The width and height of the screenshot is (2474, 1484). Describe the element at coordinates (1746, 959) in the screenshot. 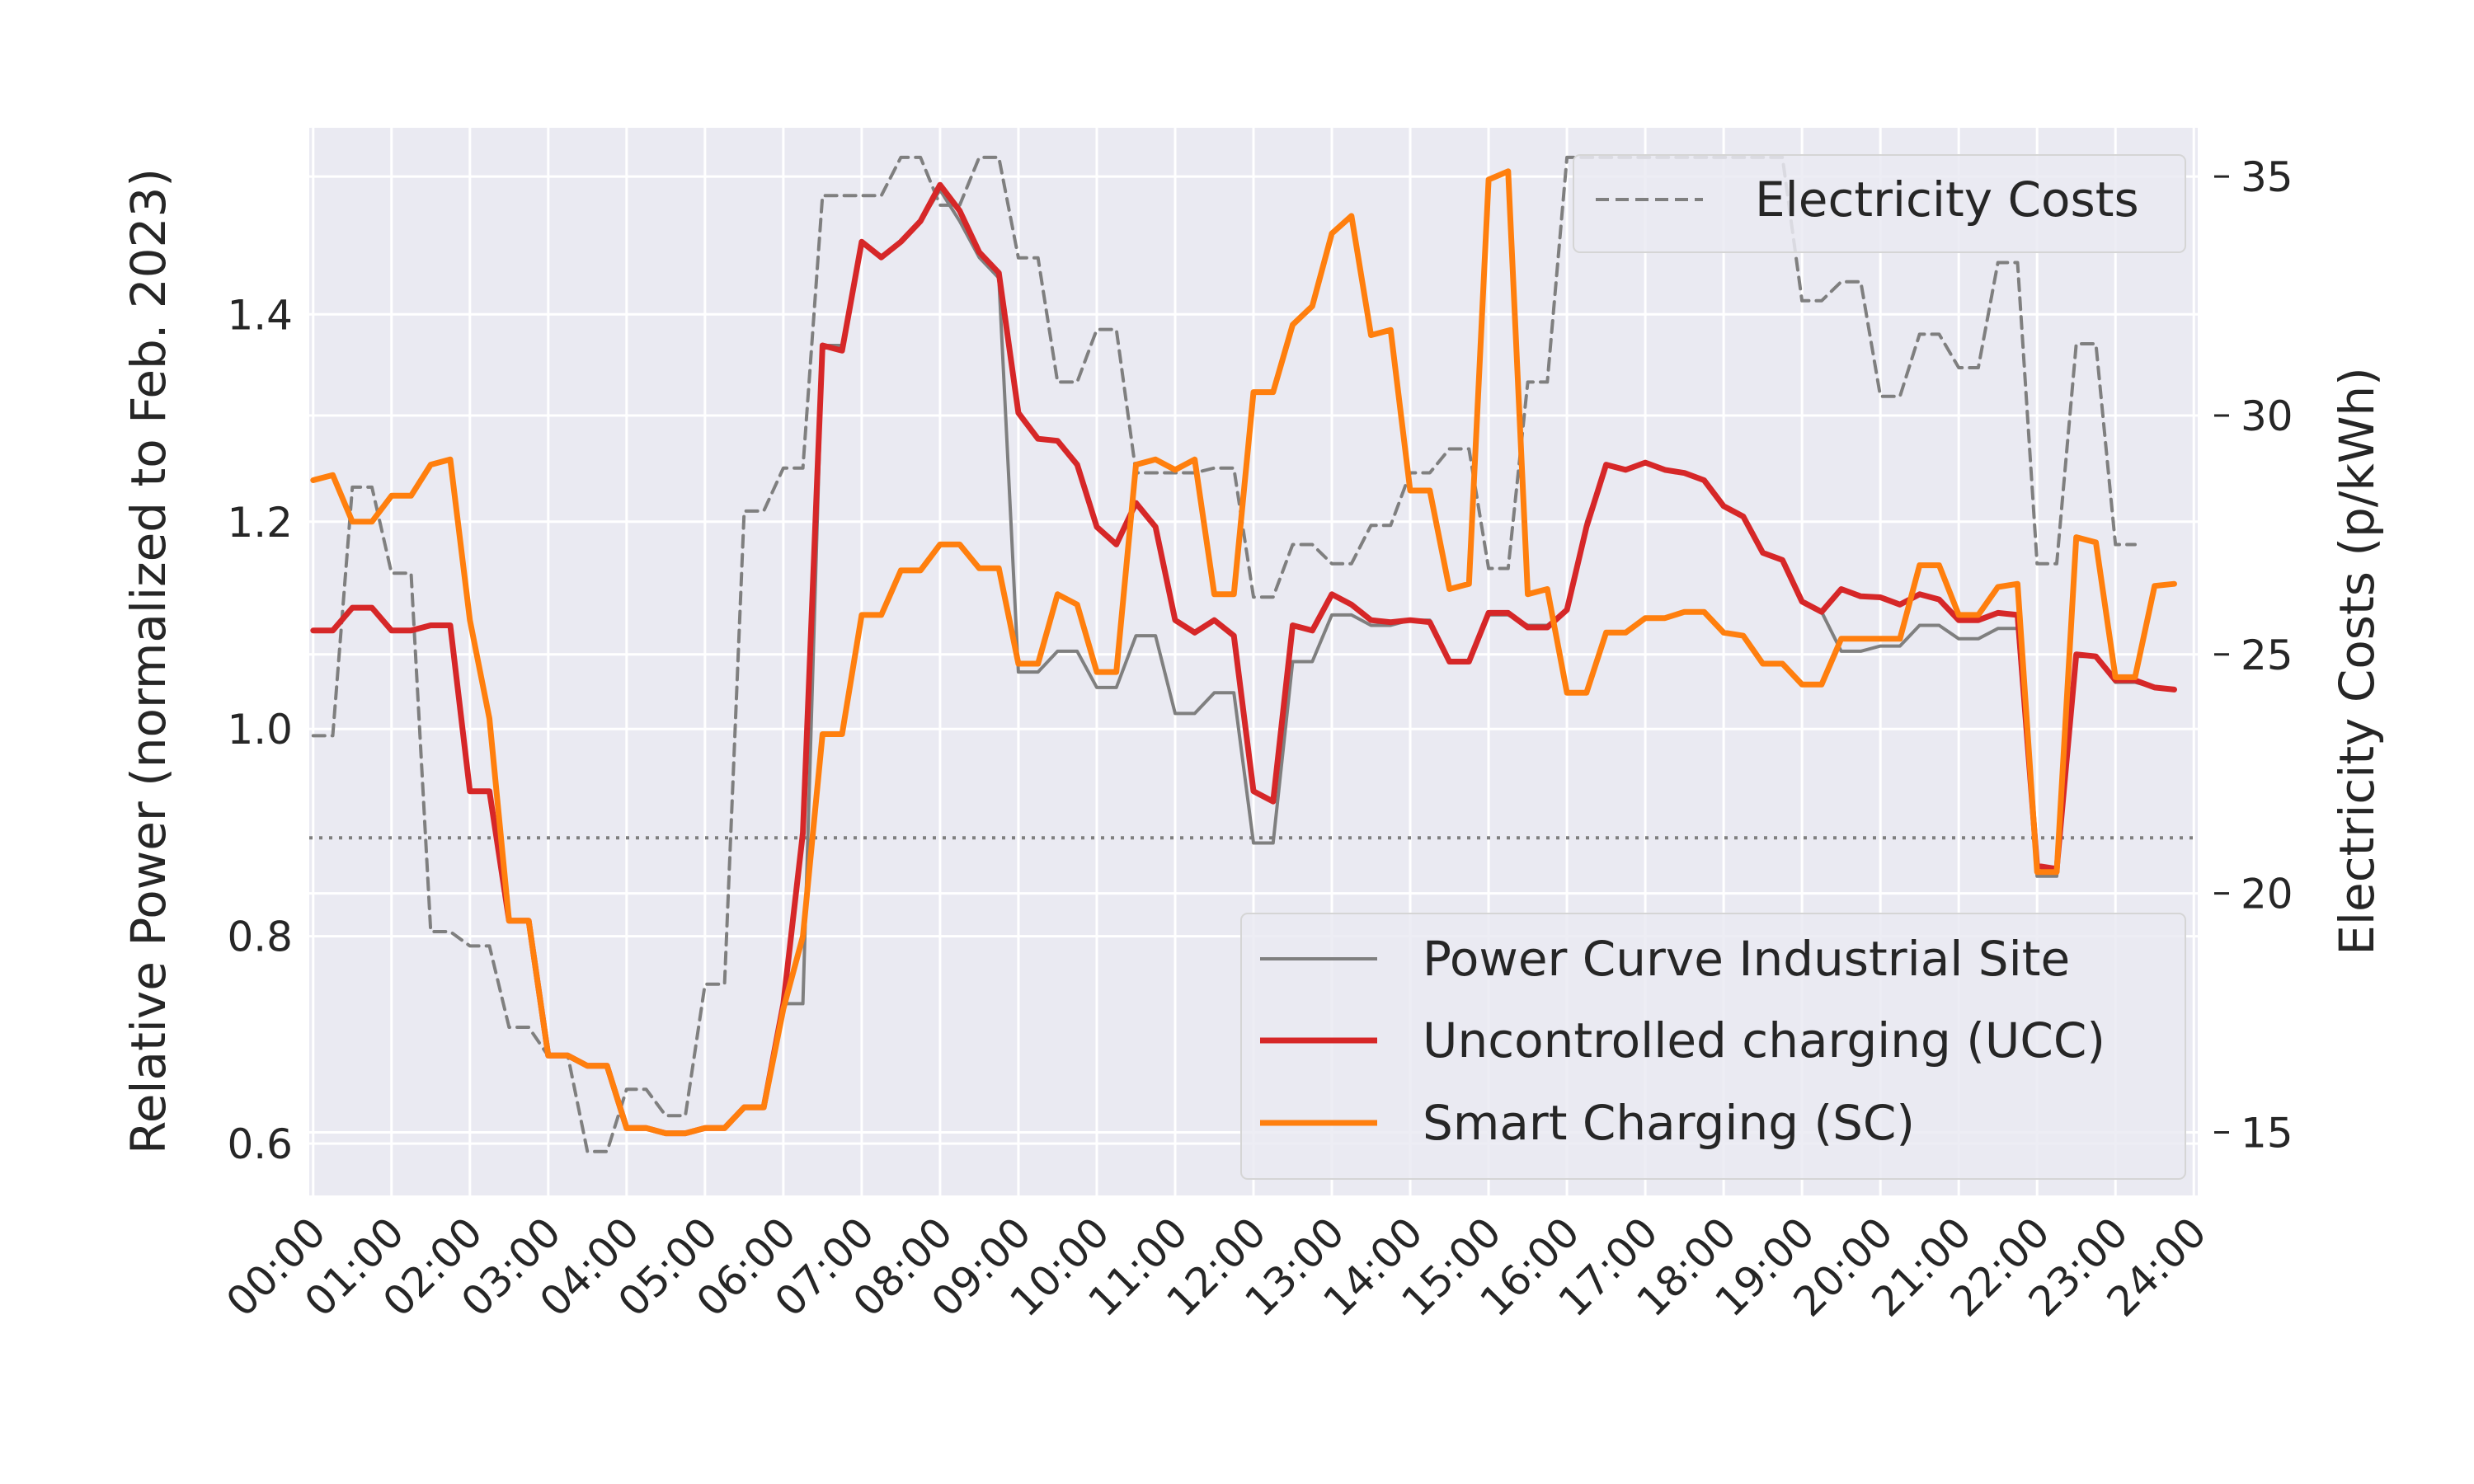

I see `legend-site-label: Power Curve Industrial Site` at that location.